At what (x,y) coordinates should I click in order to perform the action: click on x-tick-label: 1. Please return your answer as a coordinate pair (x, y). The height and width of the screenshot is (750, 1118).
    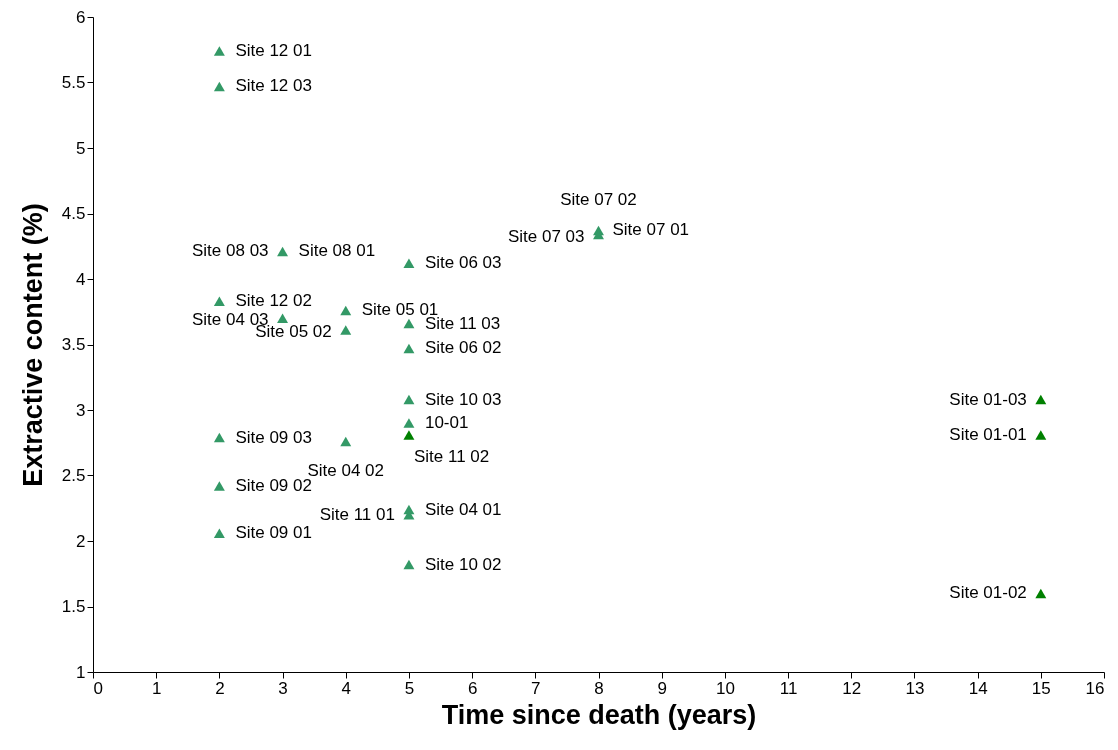
    Looking at the image, I should click on (156, 688).